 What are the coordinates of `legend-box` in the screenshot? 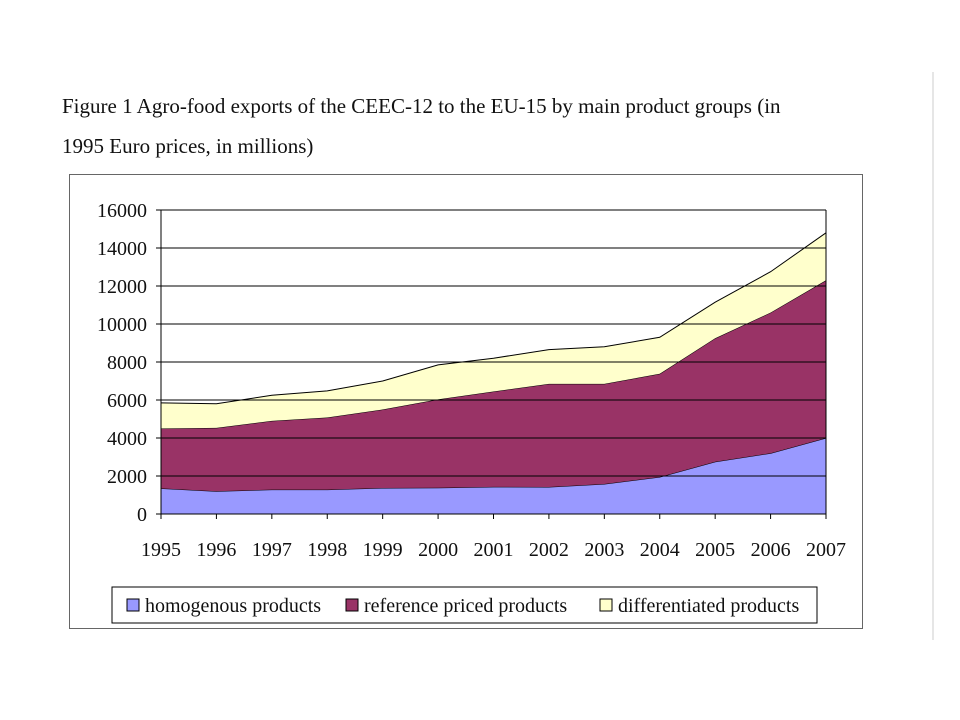 It's located at (464, 605).